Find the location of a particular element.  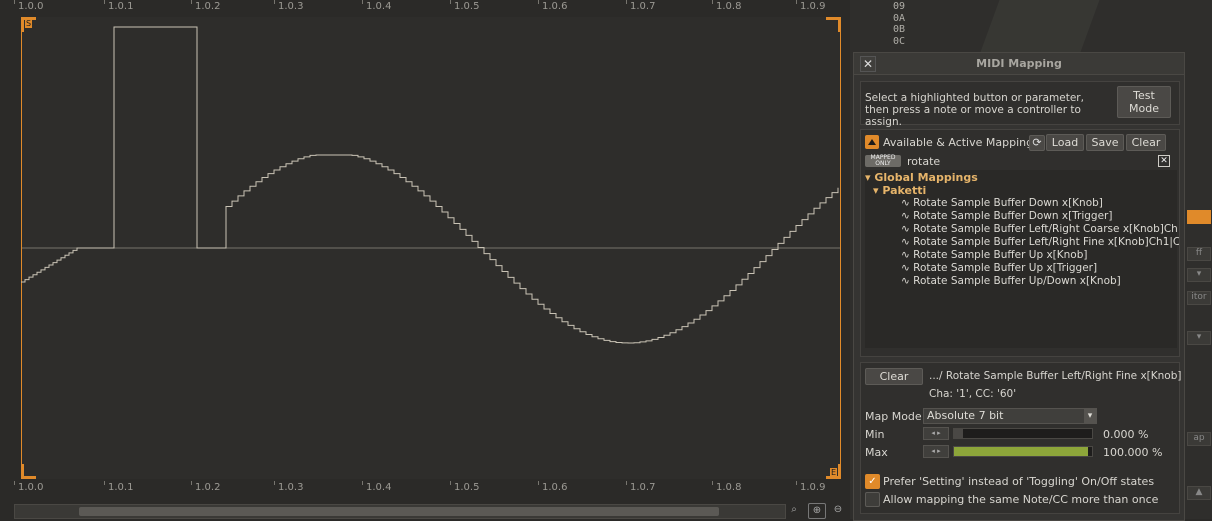

zoom-search-icon: ⌕ is located at coordinates (794, 509).